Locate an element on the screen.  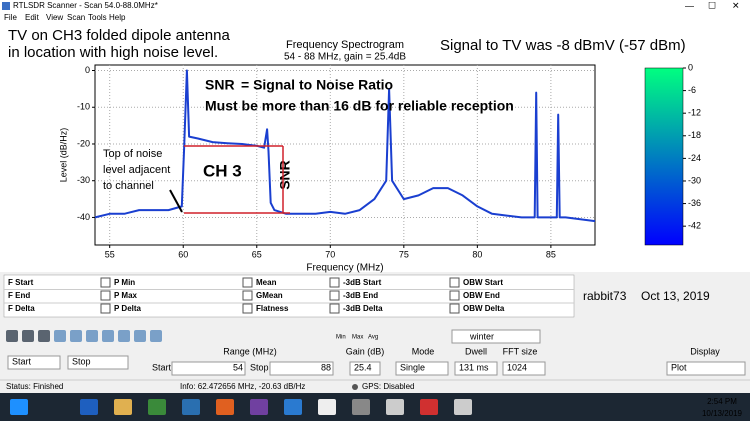
measure-label: OBW Delta is located at coordinates (484, 308).